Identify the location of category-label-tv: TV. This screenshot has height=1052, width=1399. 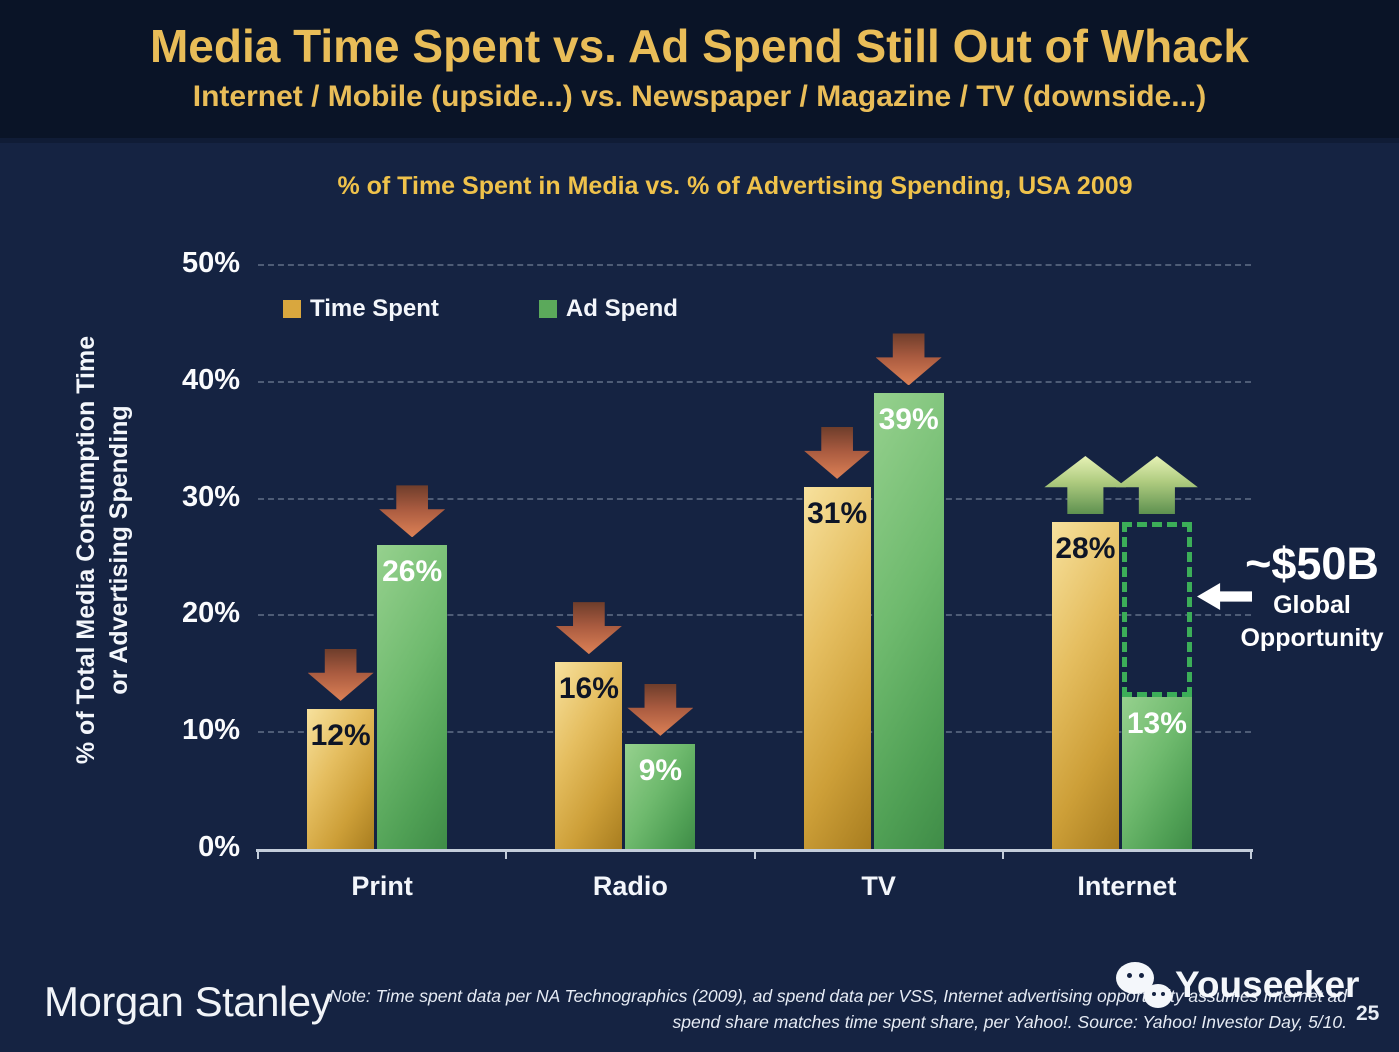
(878, 886).